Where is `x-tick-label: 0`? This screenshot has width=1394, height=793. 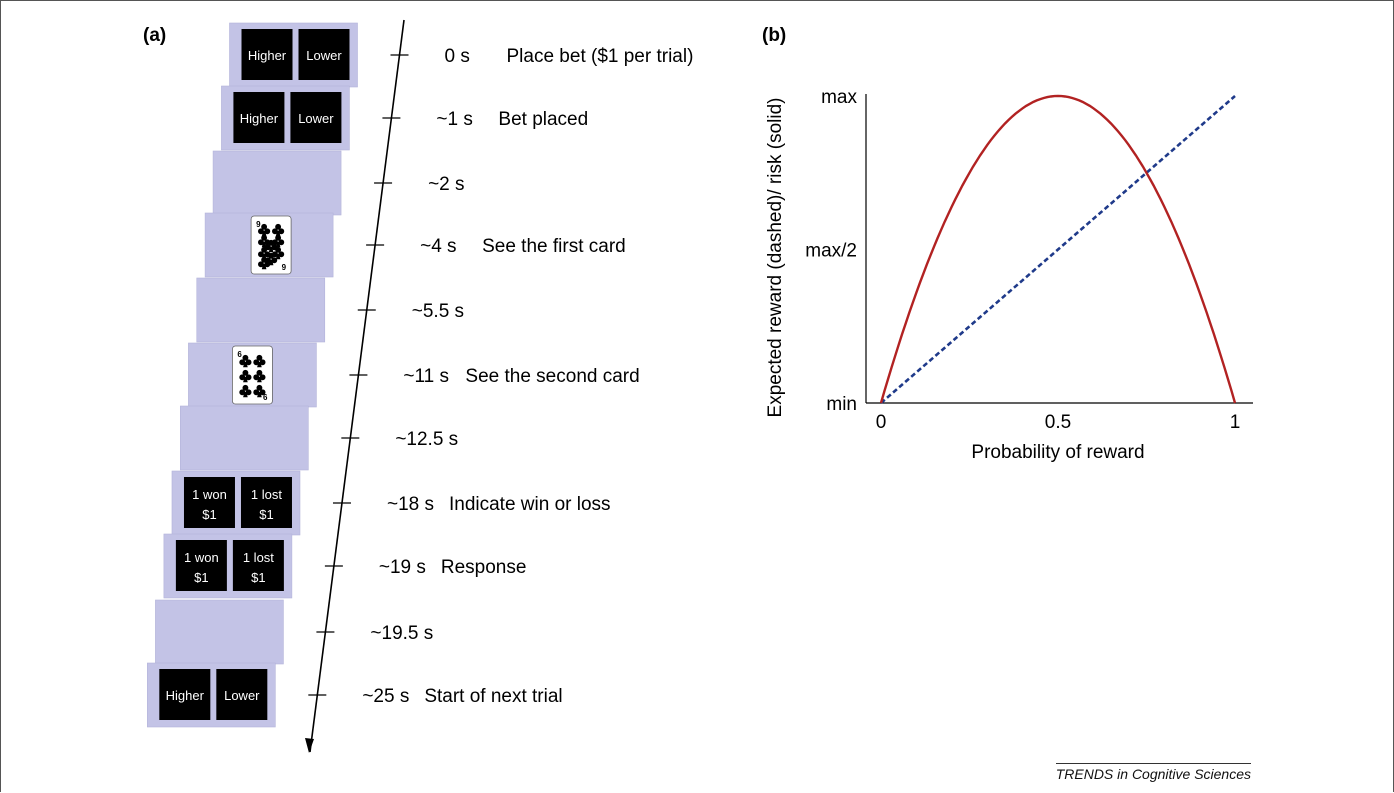
x-tick-label: 0 is located at coordinates (881, 422).